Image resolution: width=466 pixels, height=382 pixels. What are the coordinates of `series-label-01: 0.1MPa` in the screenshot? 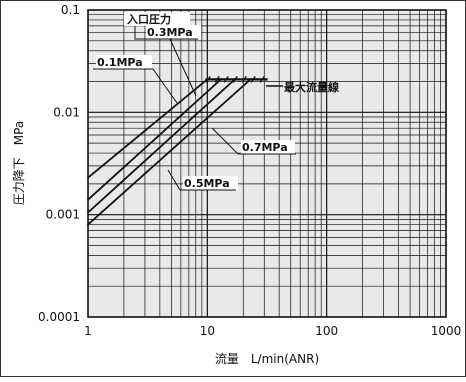 It's located at (120, 62).